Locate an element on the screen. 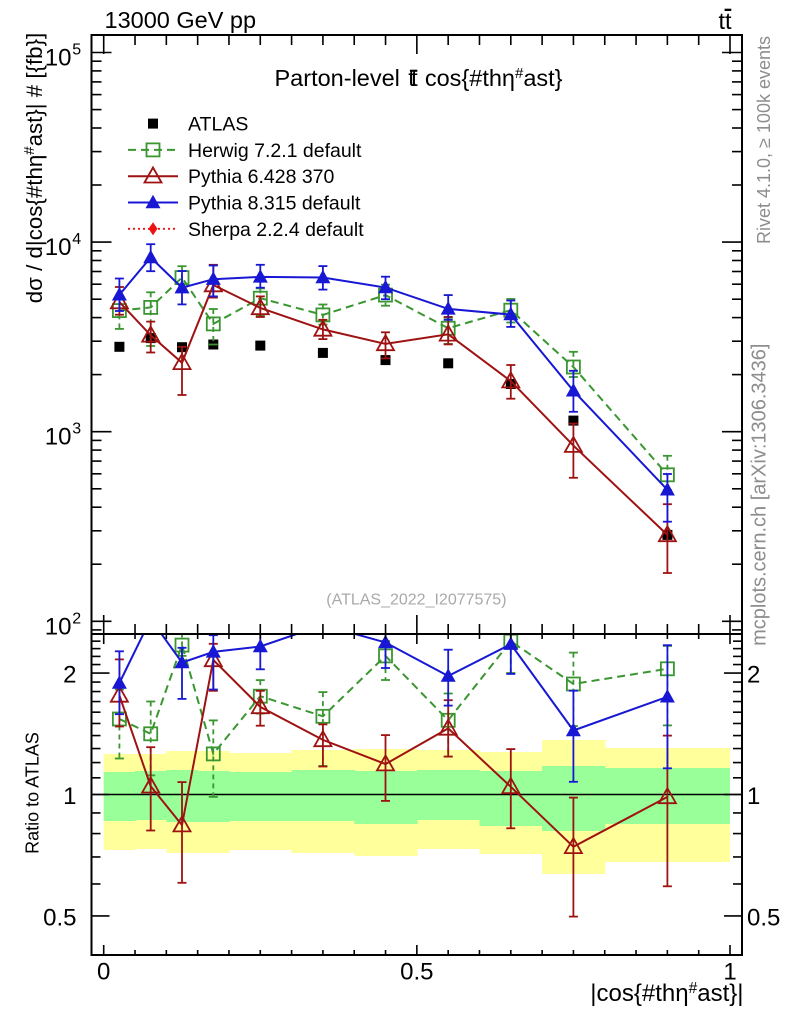 Image resolution: width=786 pixels, height=1024 pixels. svg-text: tt is located at coordinates (725, 21).